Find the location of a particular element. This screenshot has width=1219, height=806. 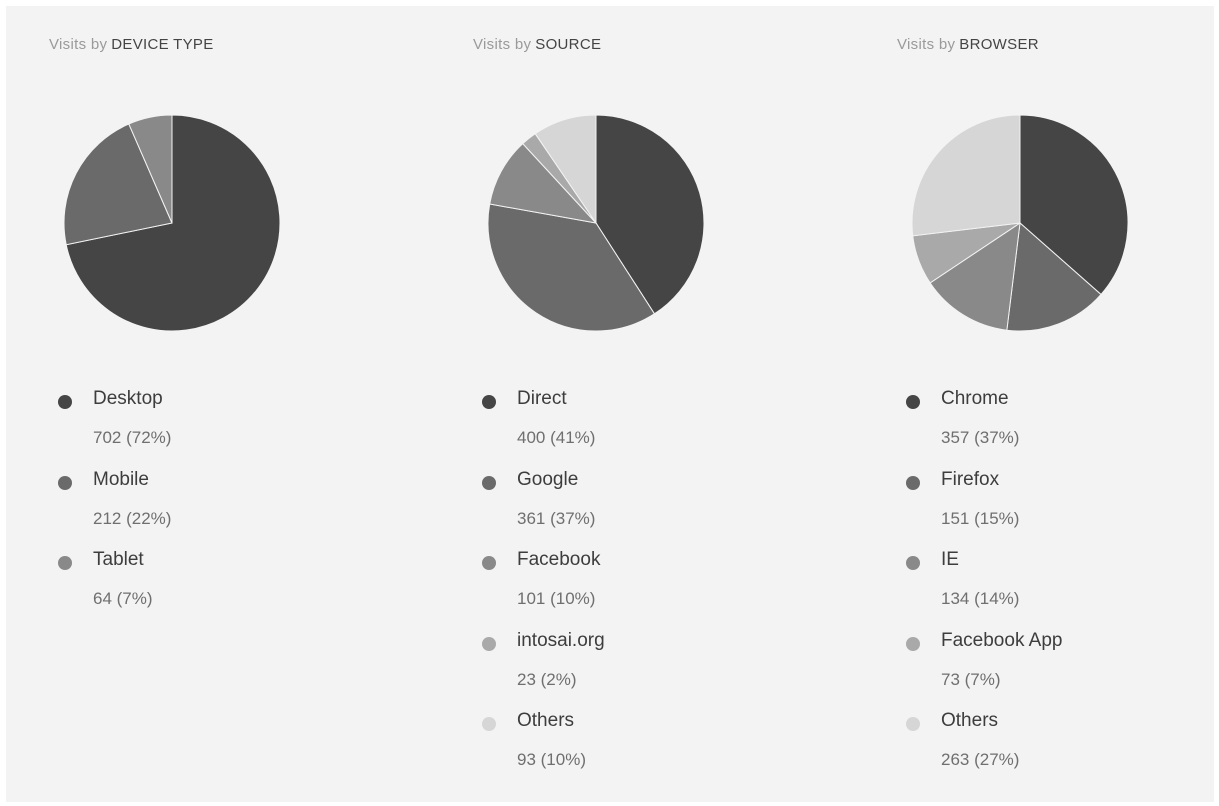

chart-title: Visits by SOURCE is located at coordinates (537, 44).